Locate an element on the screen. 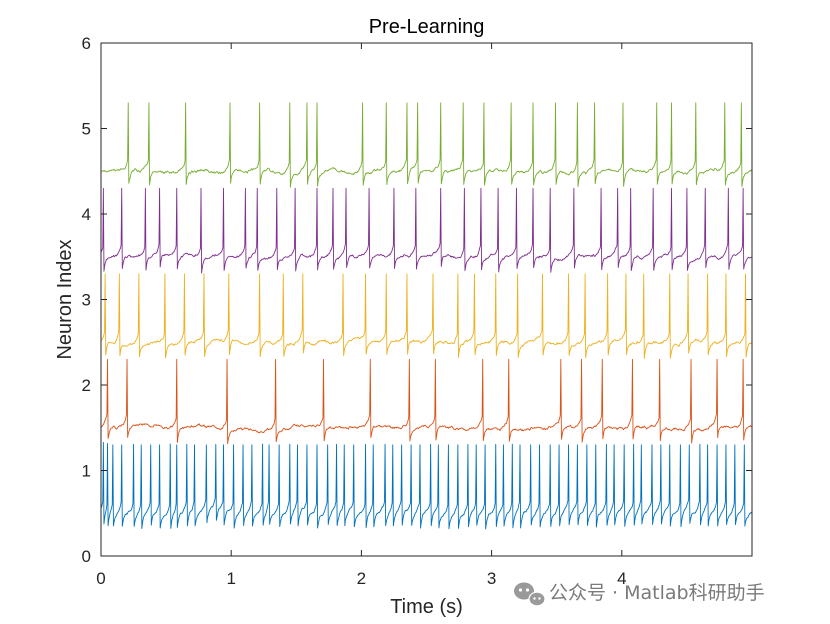  y-tick-label: 5 is located at coordinates (86, 129).